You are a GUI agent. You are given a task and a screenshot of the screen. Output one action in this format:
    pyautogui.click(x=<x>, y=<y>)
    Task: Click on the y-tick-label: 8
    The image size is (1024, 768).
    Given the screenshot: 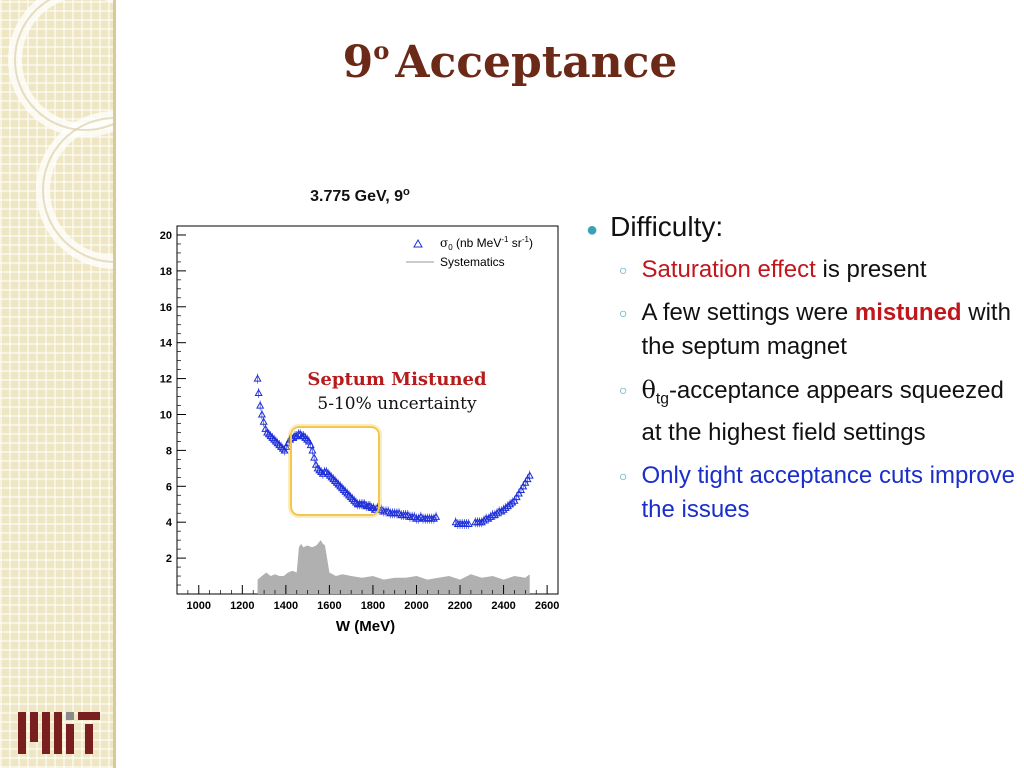 What is the action you would take?
    pyautogui.click(x=169, y=451)
    